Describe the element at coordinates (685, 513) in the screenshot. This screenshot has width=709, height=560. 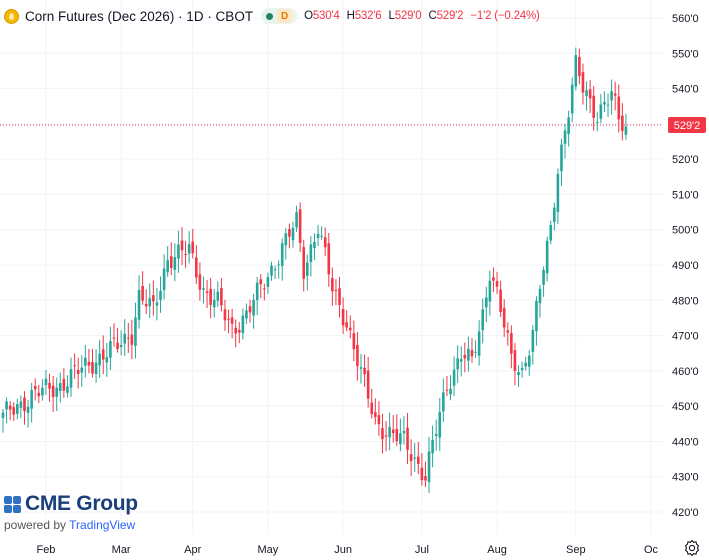
I see `price-tick-label: 420'0` at that location.